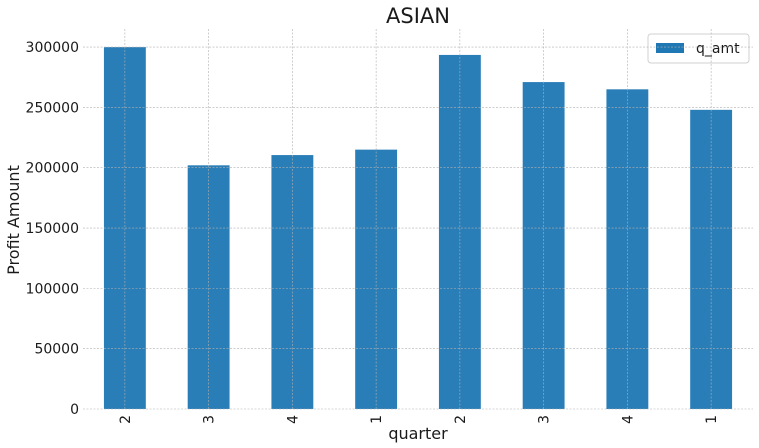  I want to click on y-tick-label: 200000, so click(52, 169).